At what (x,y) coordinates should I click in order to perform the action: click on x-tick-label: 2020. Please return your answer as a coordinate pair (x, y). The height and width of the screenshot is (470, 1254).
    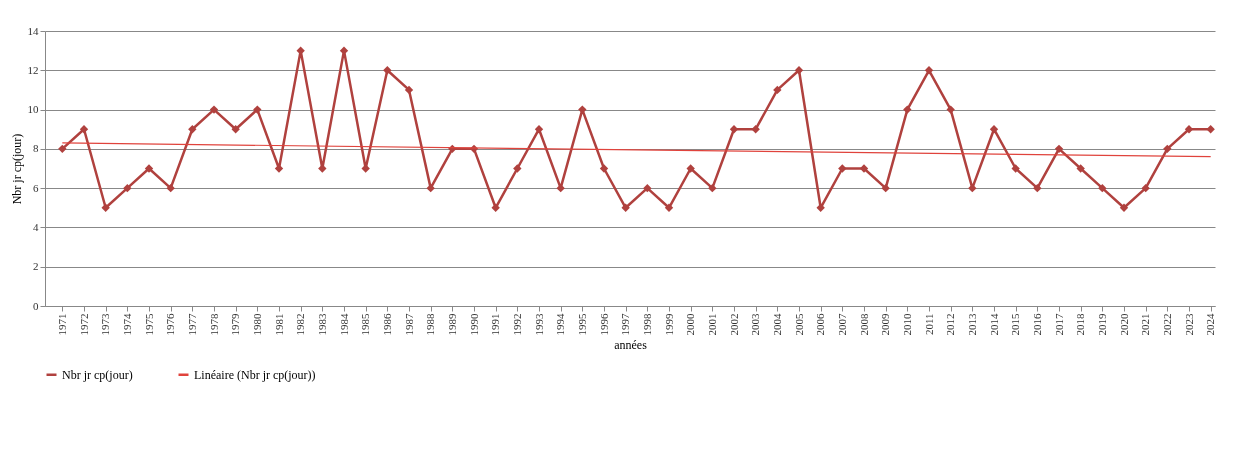
    Looking at the image, I should click on (1123, 324).